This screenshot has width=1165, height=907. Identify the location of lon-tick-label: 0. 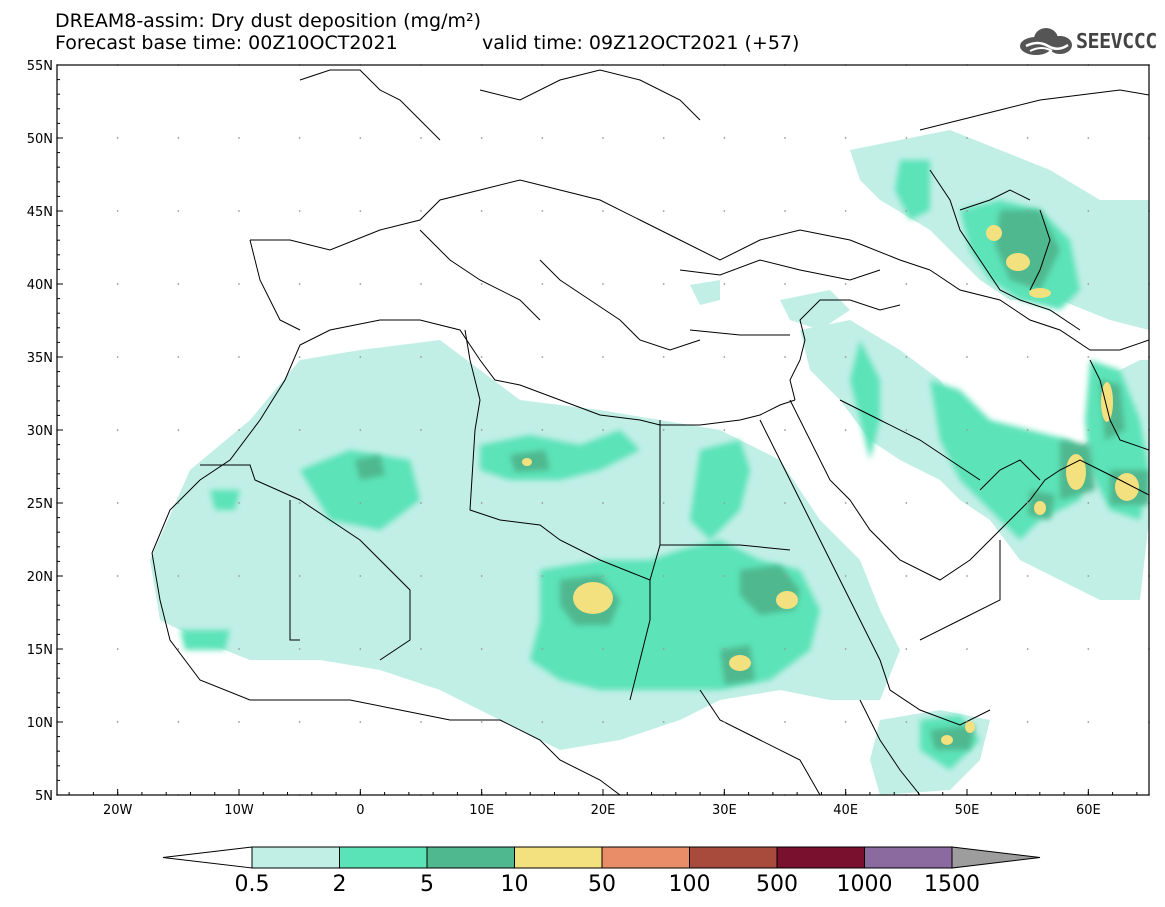
(360, 810).